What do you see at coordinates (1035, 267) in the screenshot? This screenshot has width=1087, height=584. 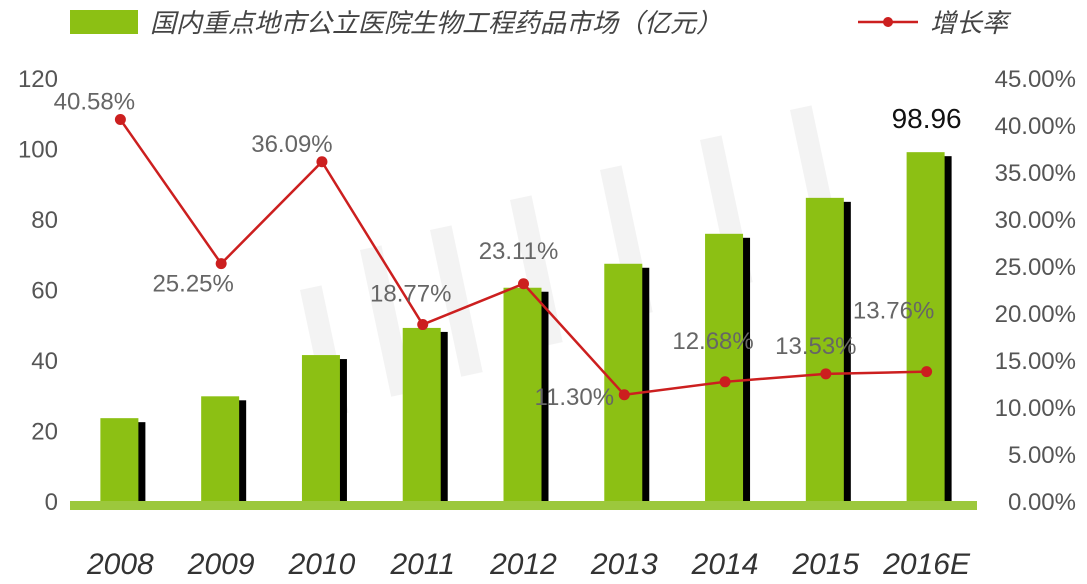 I see `right-axis-tick: 25.00%` at bounding box center [1035, 267].